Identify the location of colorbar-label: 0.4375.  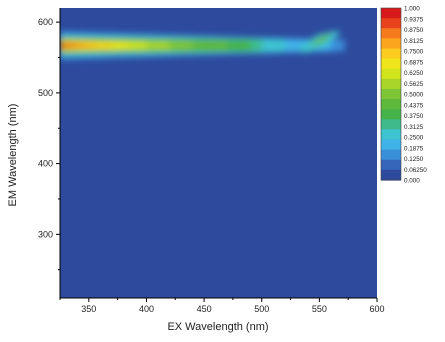
(414, 105).